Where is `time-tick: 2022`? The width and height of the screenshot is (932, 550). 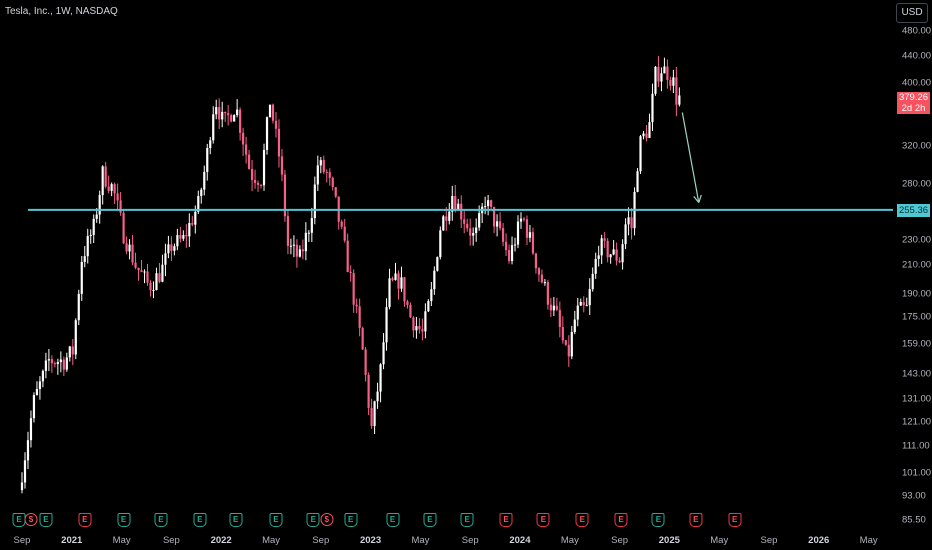
time-tick: 2022 is located at coordinates (221, 540).